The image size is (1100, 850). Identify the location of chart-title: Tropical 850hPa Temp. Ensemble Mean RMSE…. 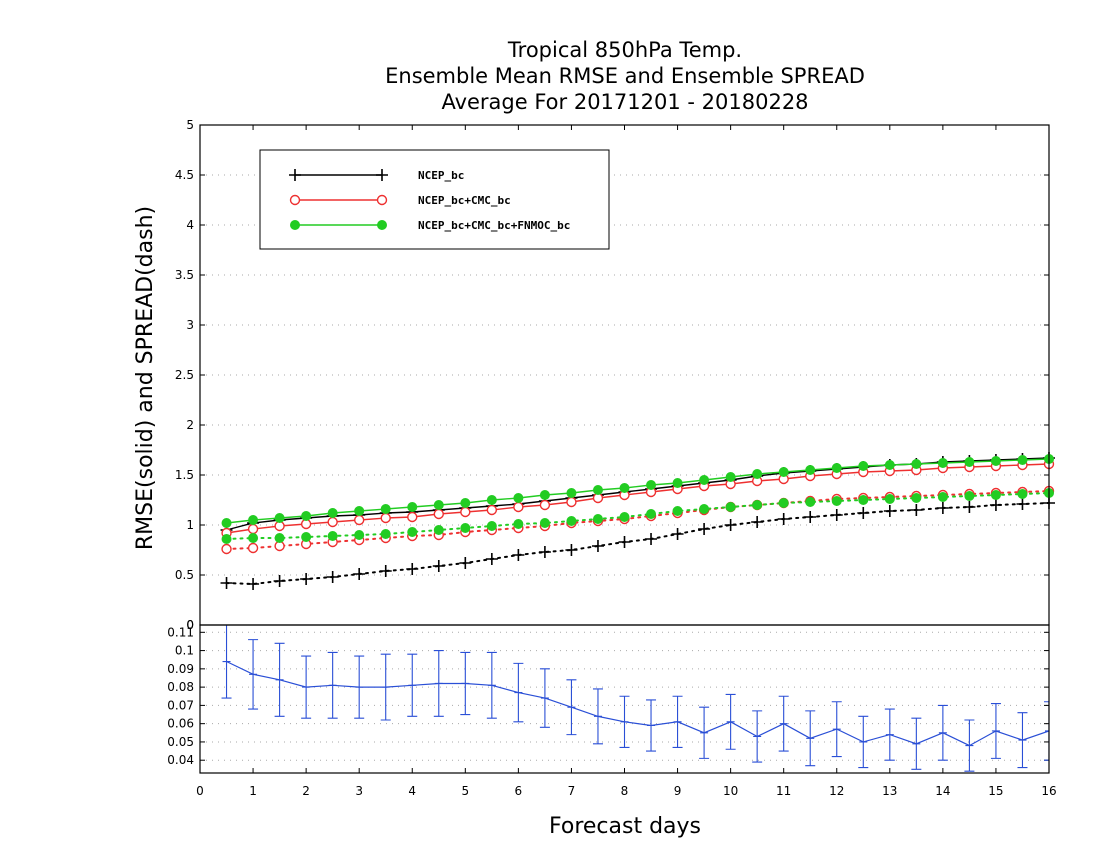
(625, 76).